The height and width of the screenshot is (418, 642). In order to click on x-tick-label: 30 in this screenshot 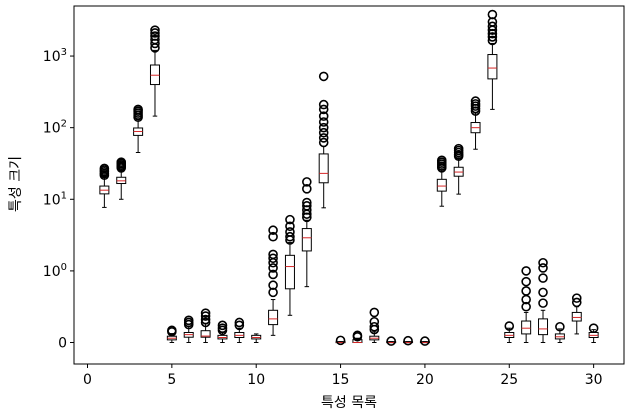, I will do `click(594, 380)`.